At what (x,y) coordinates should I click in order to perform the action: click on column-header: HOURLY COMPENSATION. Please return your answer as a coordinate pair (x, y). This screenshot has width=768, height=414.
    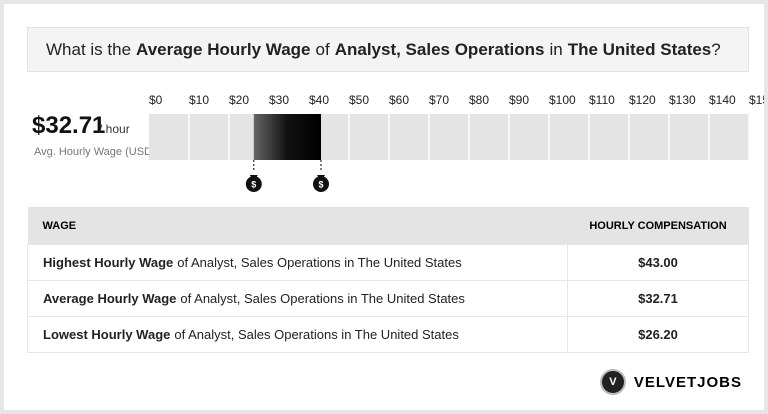
    Looking at the image, I should click on (658, 226).